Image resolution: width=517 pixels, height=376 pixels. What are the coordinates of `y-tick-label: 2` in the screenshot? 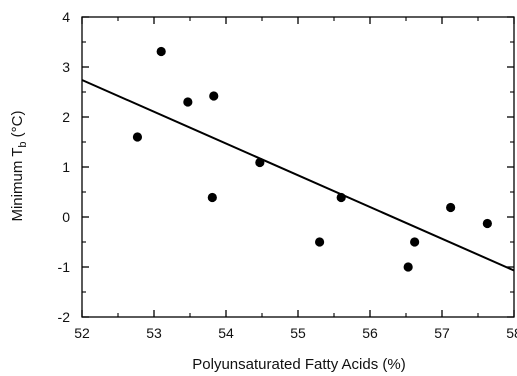 It's located at (66, 117).